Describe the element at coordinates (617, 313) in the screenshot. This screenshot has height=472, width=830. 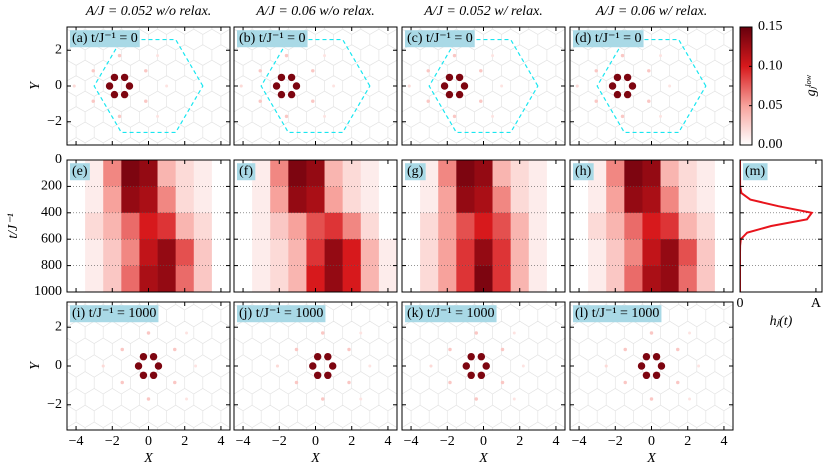
I see `panel-label-text: (l) t/J⁻¹ = 1000` at that location.